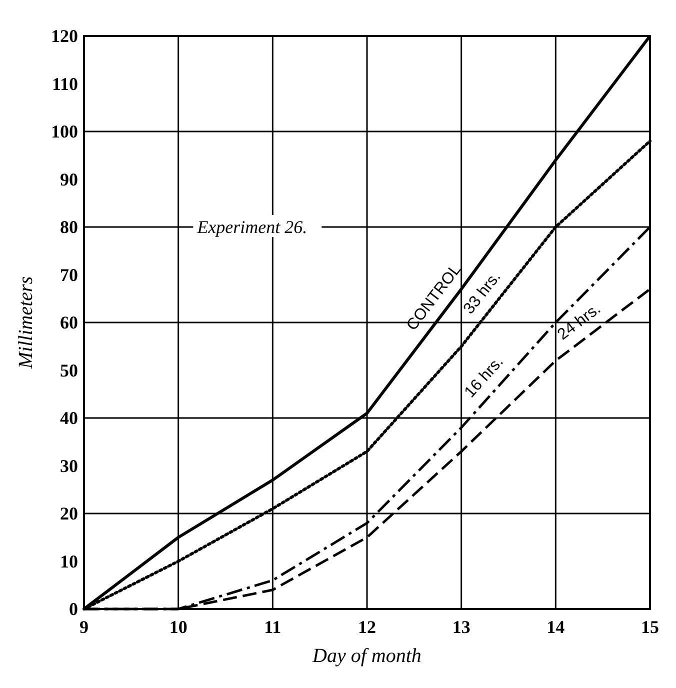 This screenshot has width=676, height=688. I want to click on y-tick-label: 10, so click(69, 561).